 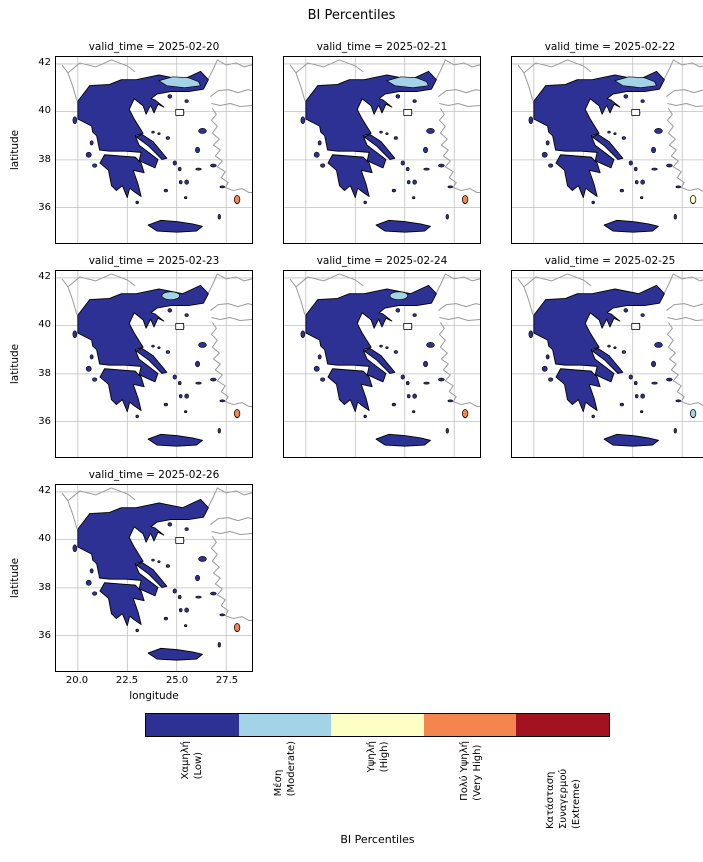 I want to click on colorbar-axis-label: BI Percentiles, so click(x=377, y=839).